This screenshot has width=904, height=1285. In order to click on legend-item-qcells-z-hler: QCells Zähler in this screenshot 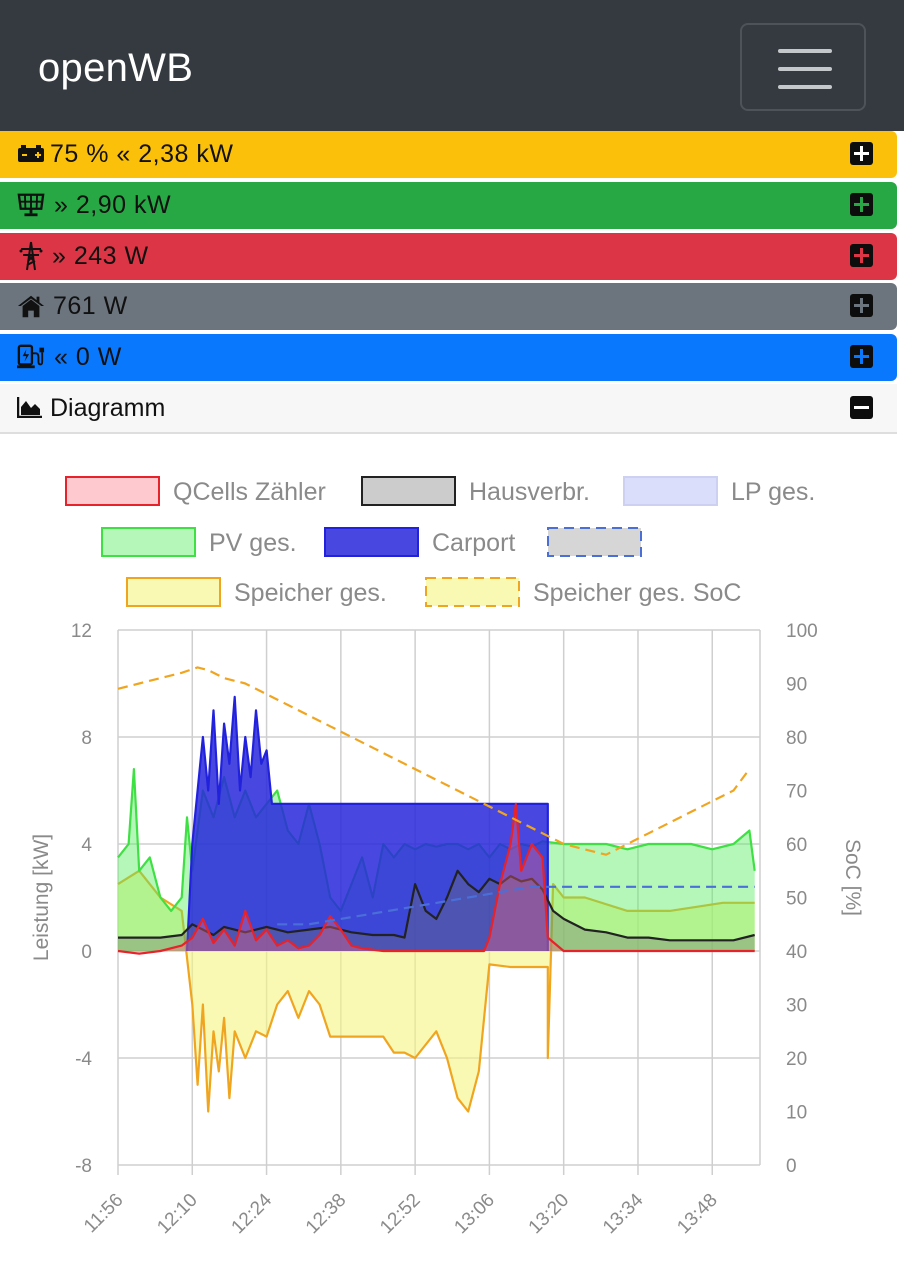, I will do `click(196, 491)`.